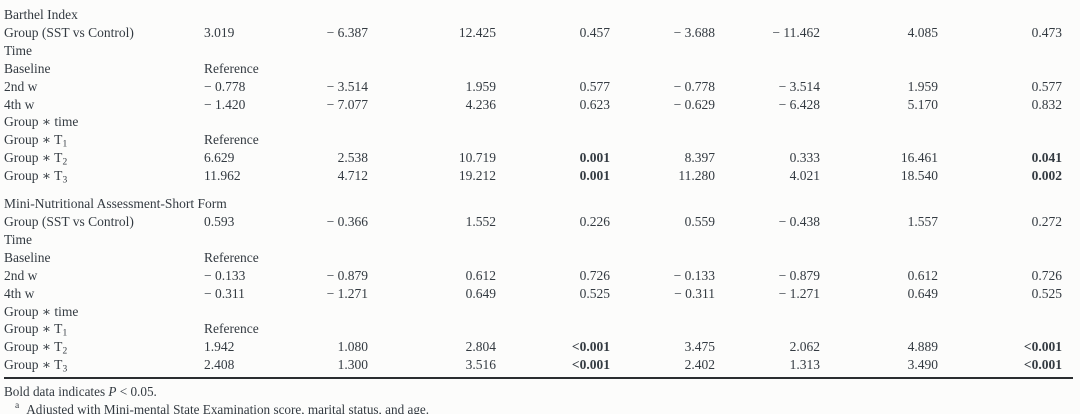 The image size is (1080, 414). I want to click on cell: 0.457, so click(594, 32).